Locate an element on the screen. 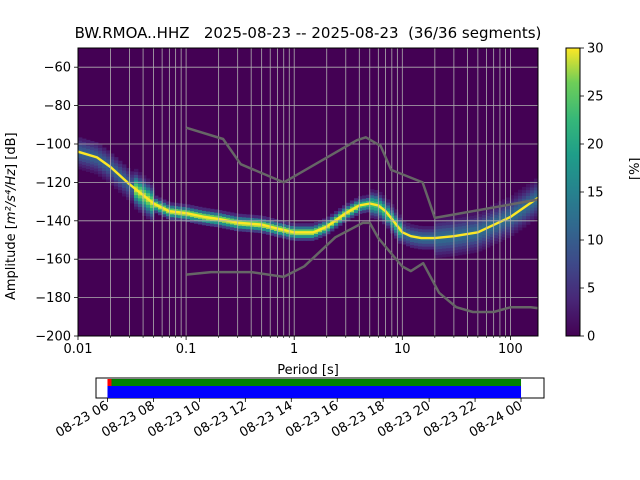  y-tick-label: −80 is located at coordinates (57, 106).